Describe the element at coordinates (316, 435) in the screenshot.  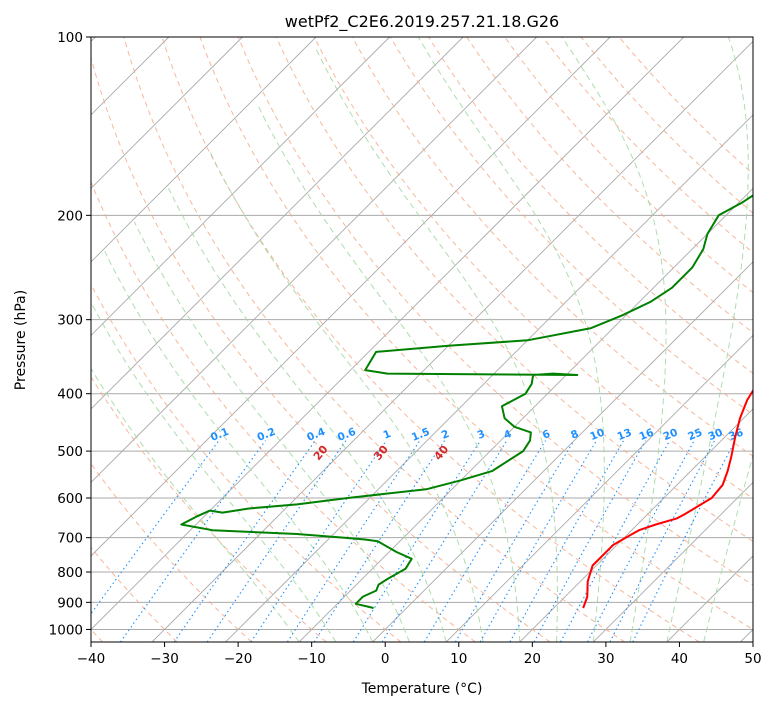
I see `mixing-ratio-label: 0.4` at that location.